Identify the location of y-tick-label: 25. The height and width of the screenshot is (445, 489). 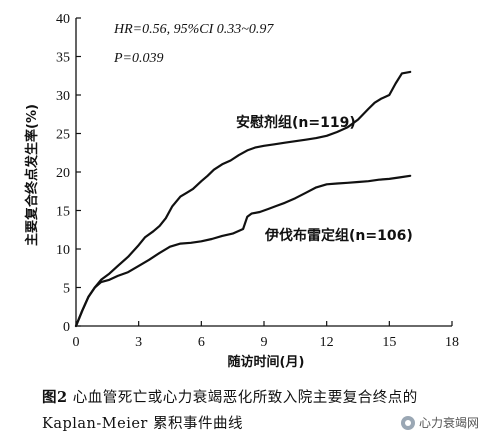
(63, 135).